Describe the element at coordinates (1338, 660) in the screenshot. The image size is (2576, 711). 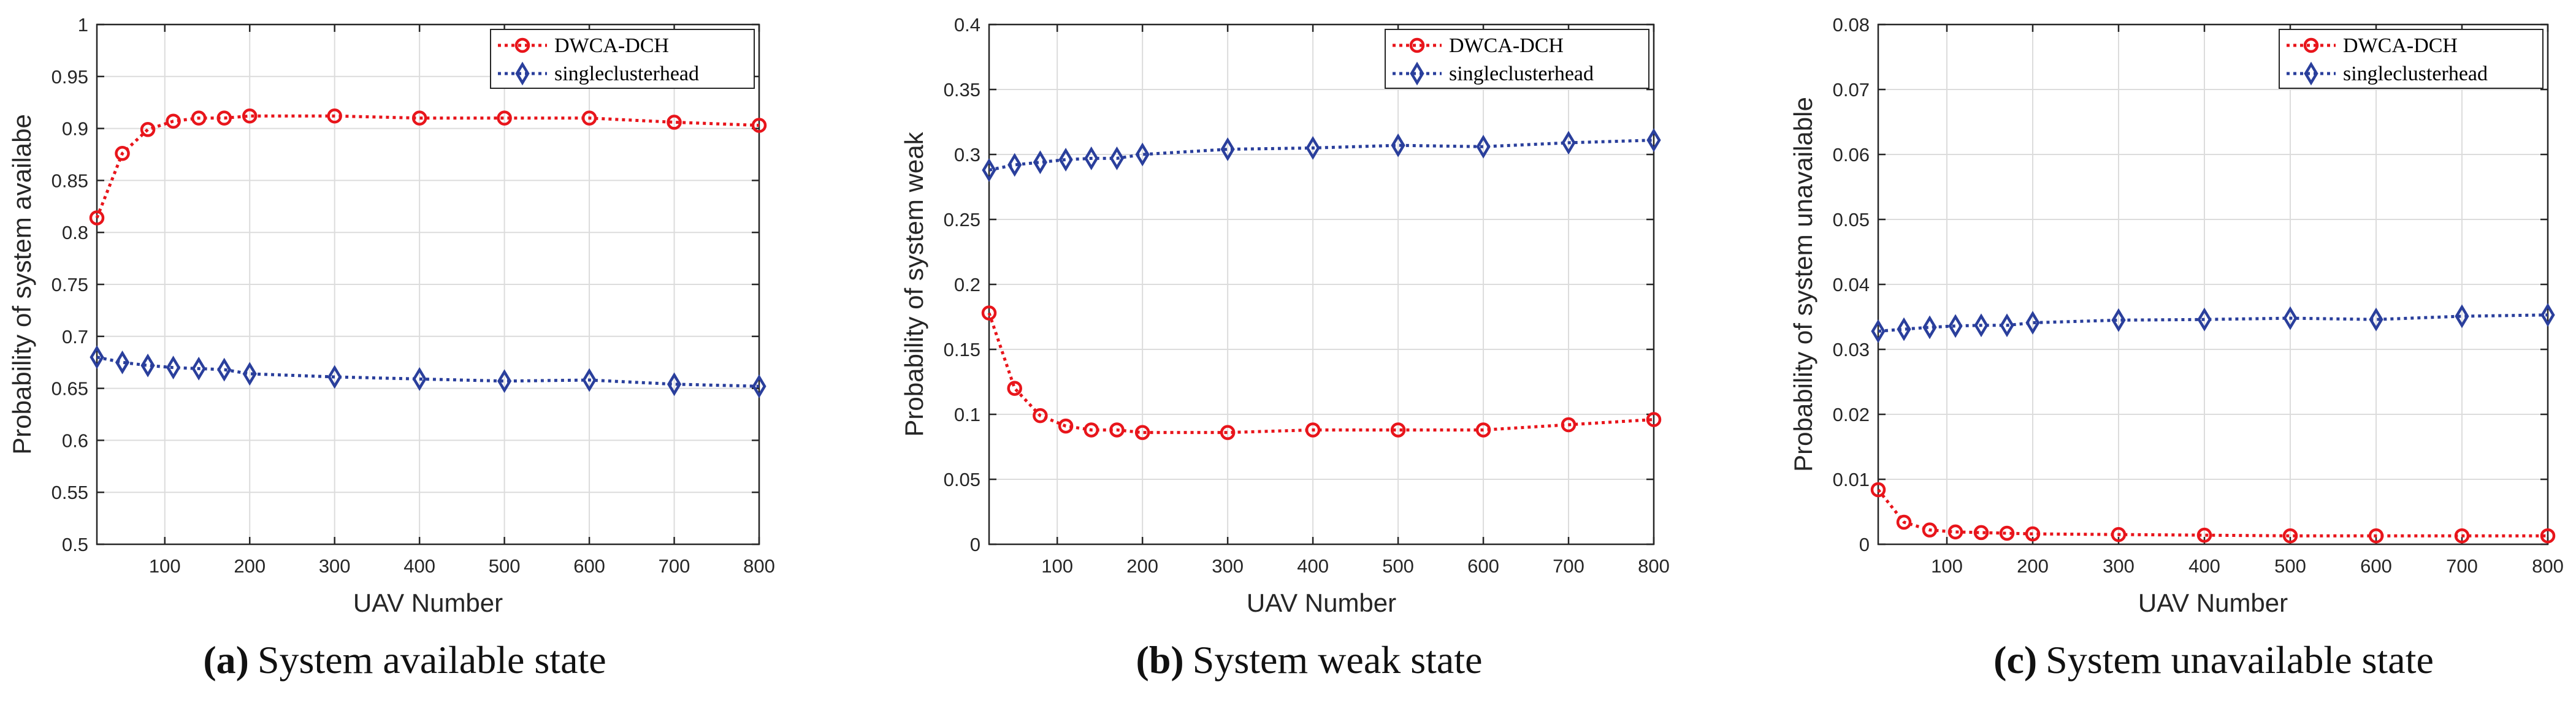
I see `caption-text: System weak state` at that location.